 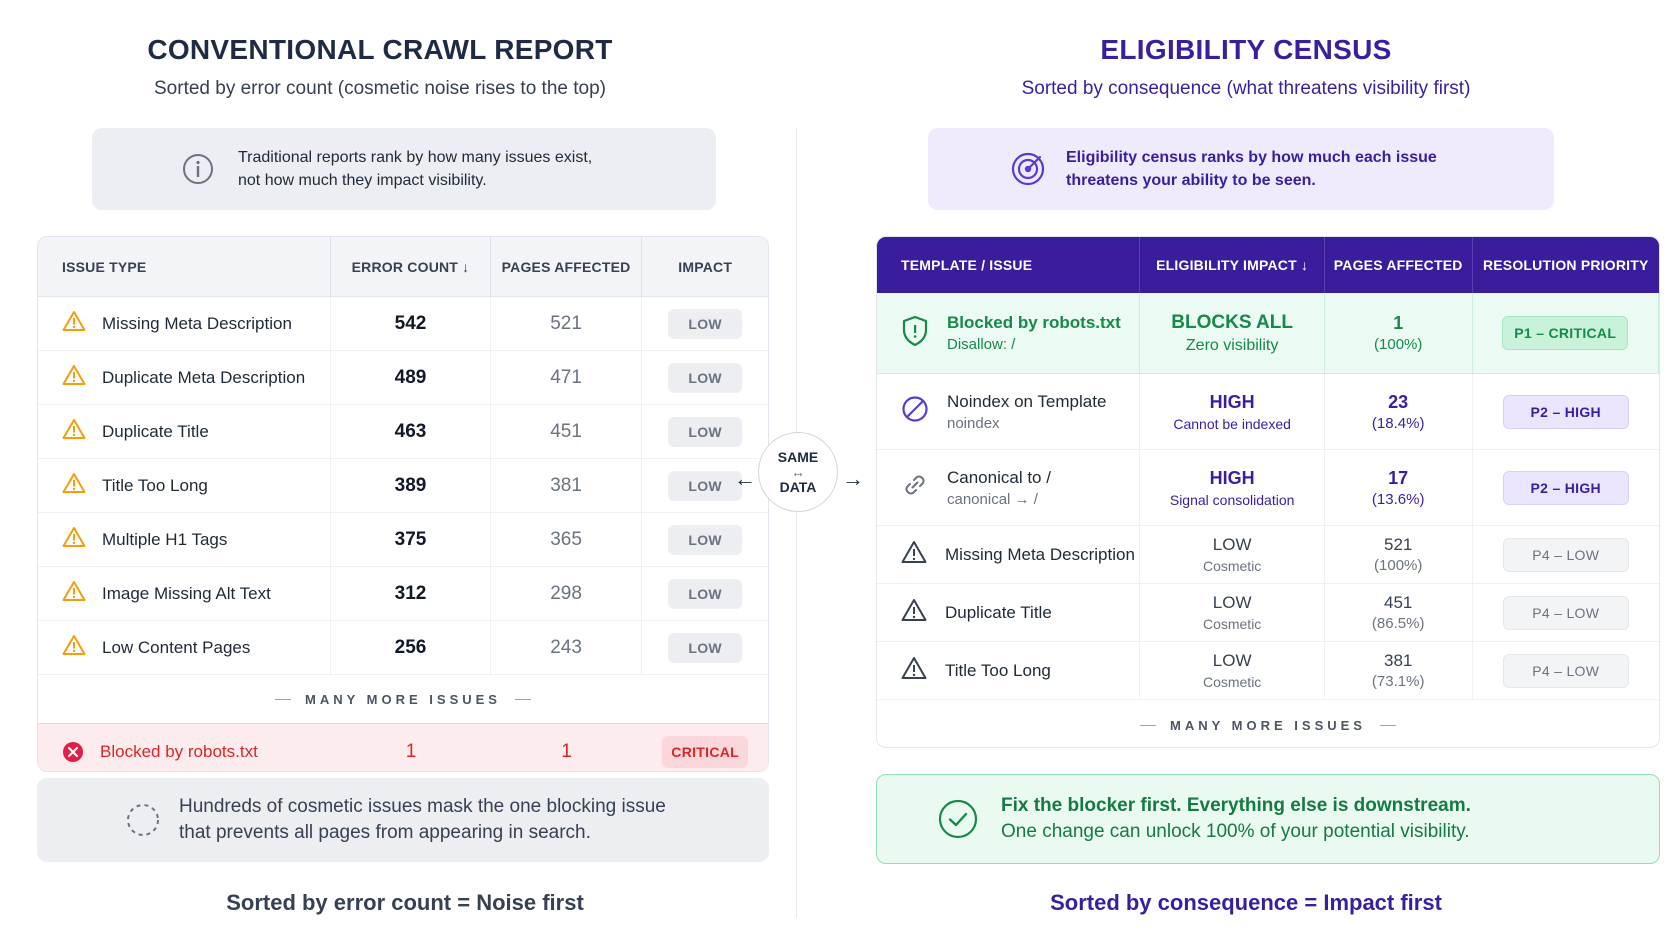 I want to click on table-row: Multiple H1 Tags 375 365 LOW, so click(x=403, y=540).